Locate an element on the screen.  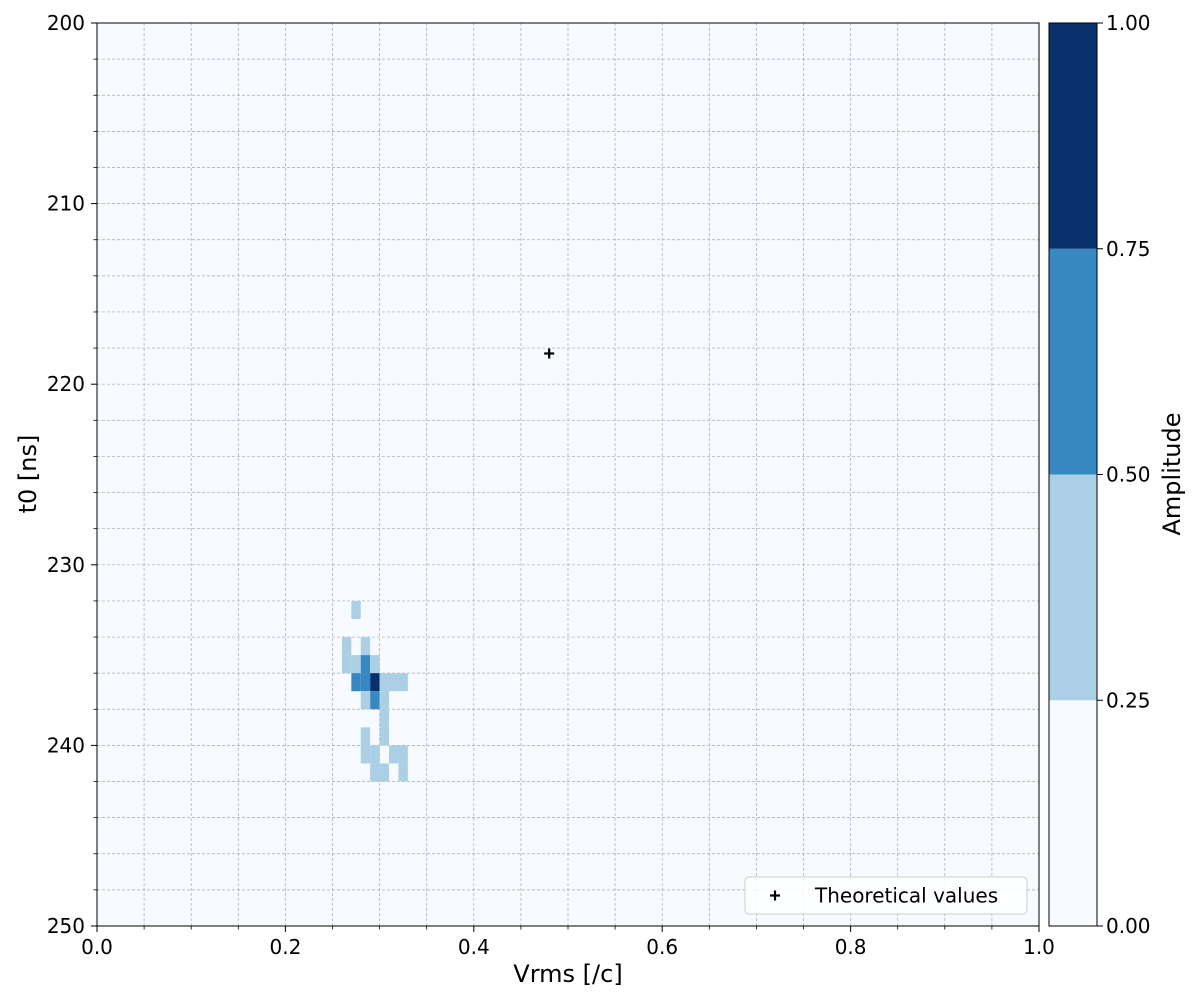
y-tick-label: 200 is located at coordinates (66, 23).